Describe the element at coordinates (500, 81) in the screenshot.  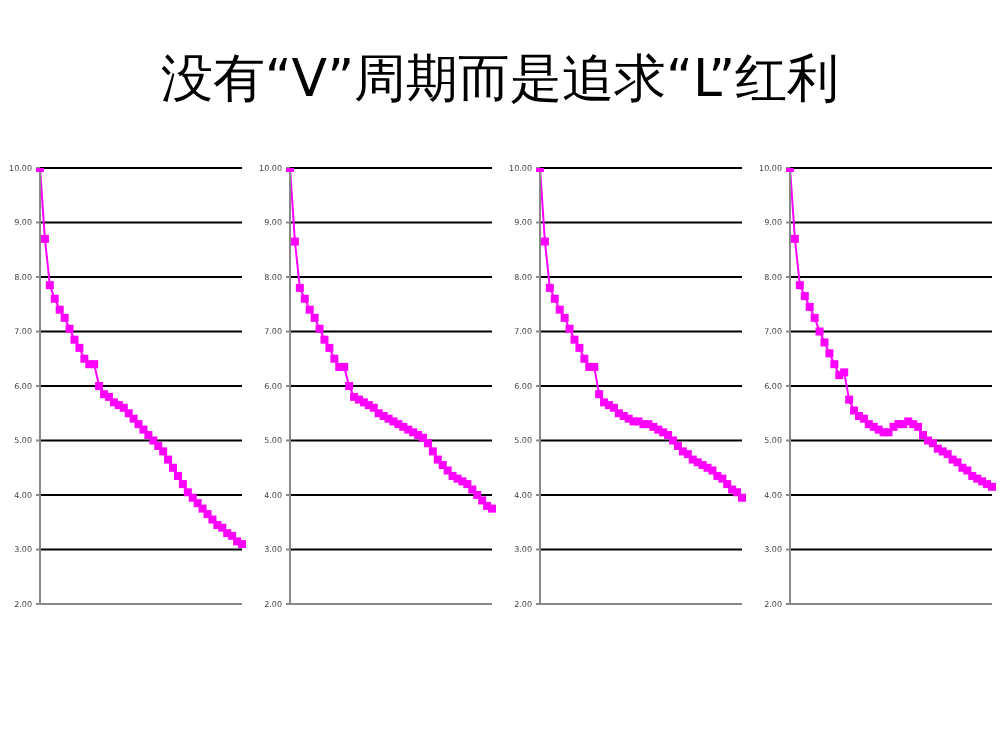
I see `text: 没有“V”周期而是追求“L”红利` at that location.